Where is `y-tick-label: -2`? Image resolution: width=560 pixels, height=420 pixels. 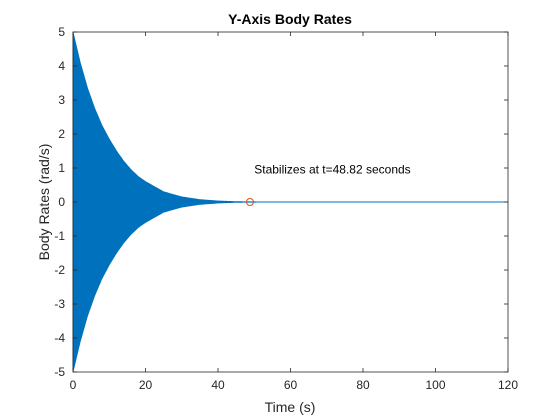
y-tick-label: -2 is located at coordinates (59, 270).